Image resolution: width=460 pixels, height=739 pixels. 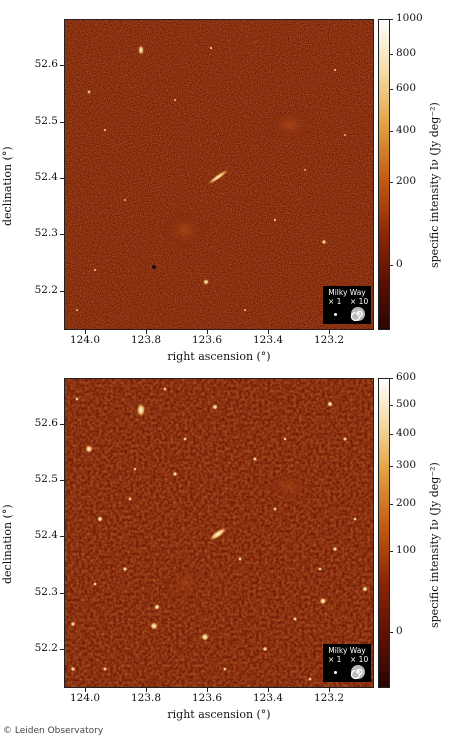 What do you see at coordinates (230, 732) in the screenshot?
I see `image-credit: © Leiden Observatory` at bounding box center [230, 732].